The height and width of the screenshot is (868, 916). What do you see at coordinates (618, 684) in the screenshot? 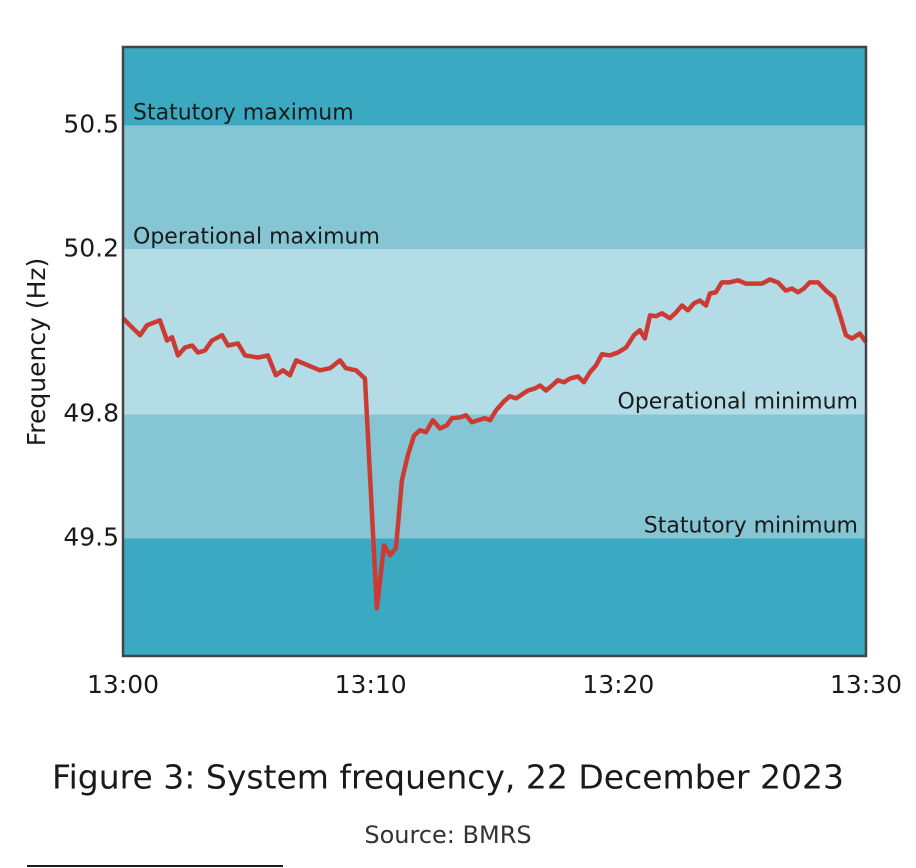
I see `x-tick-label: 13:20` at bounding box center [618, 684].